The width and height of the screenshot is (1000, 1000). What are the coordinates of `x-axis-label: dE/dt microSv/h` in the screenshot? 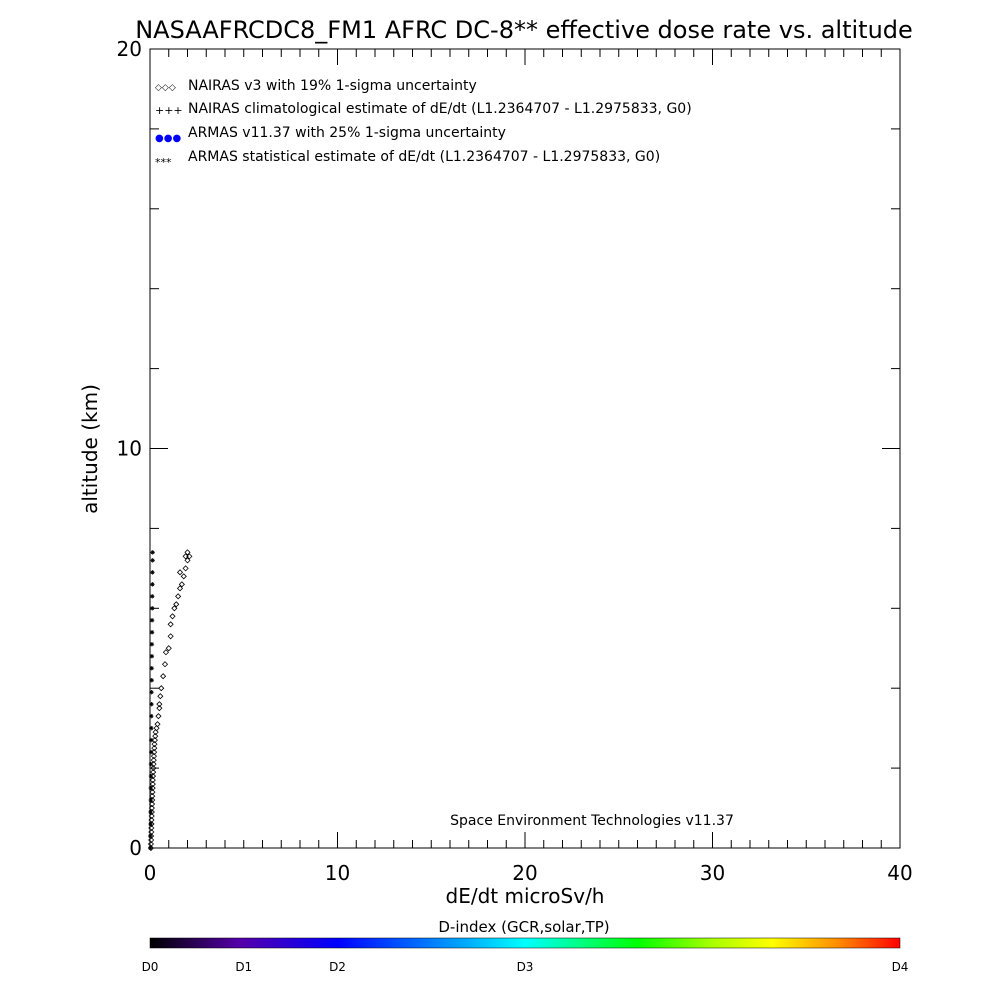 It's located at (525, 896).